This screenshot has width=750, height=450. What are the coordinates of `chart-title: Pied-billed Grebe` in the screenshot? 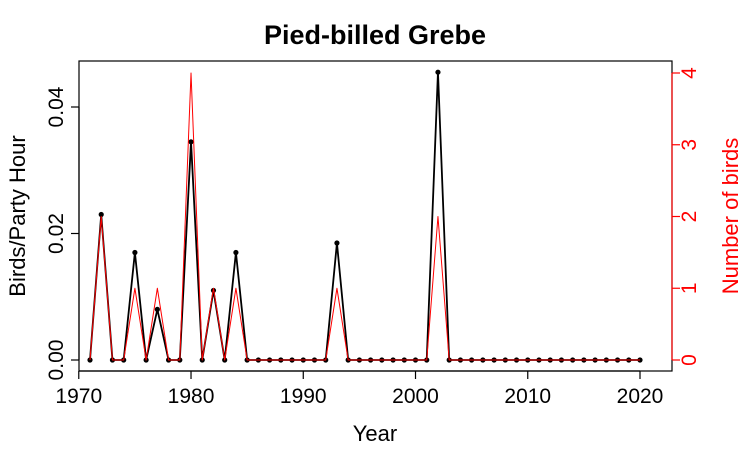 It's located at (375, 35).